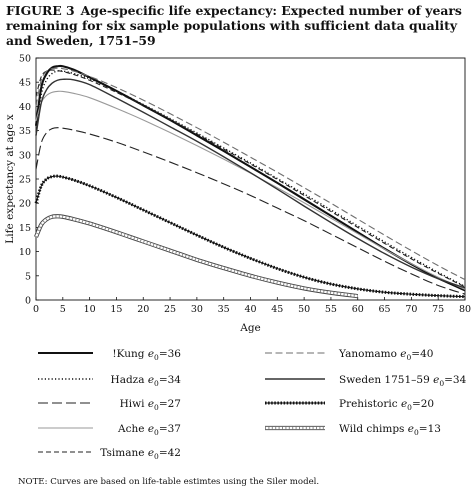  What do you see at coordinates (40, 10) in the screenshot?
I see `figure-number: FIGURE 3` at bounding box center [40, 10].